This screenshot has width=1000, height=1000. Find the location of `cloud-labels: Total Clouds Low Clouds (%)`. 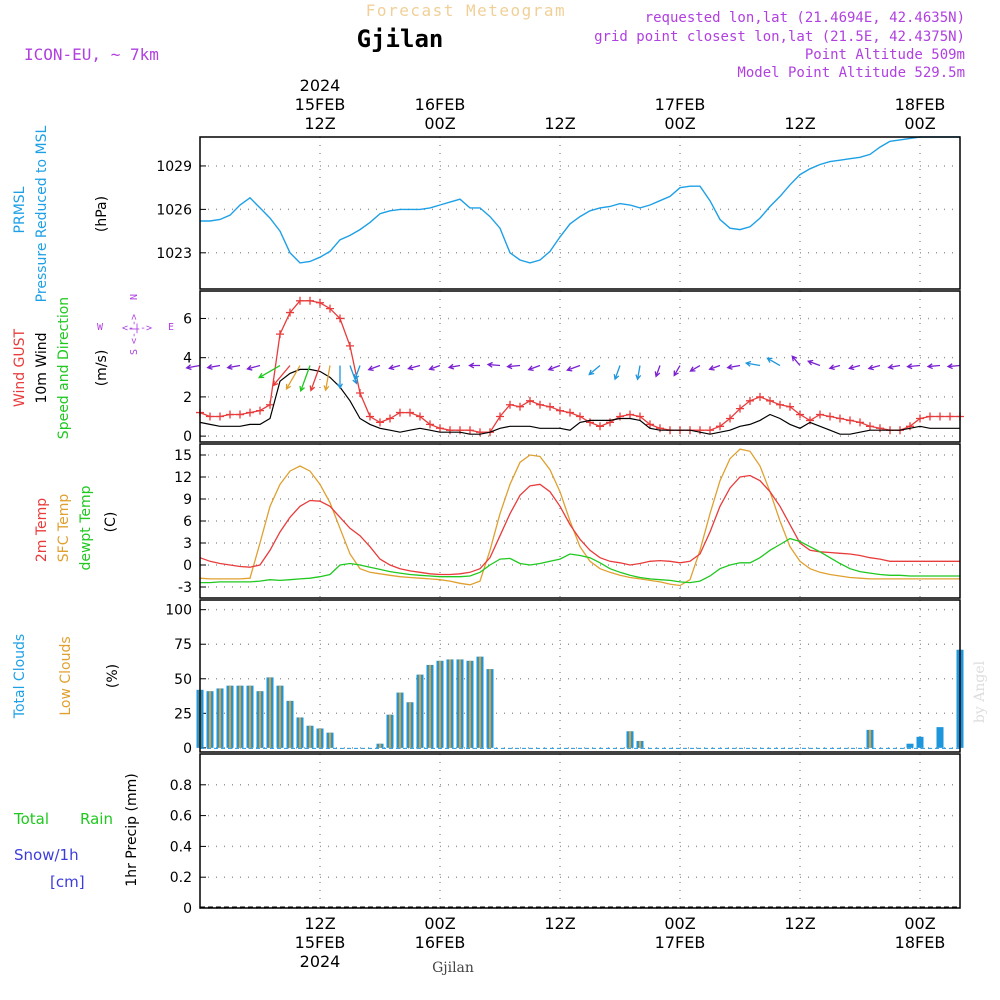

cloud-labels: Total Clouds Low Clouds (%) is located at coordinates (66, 676).